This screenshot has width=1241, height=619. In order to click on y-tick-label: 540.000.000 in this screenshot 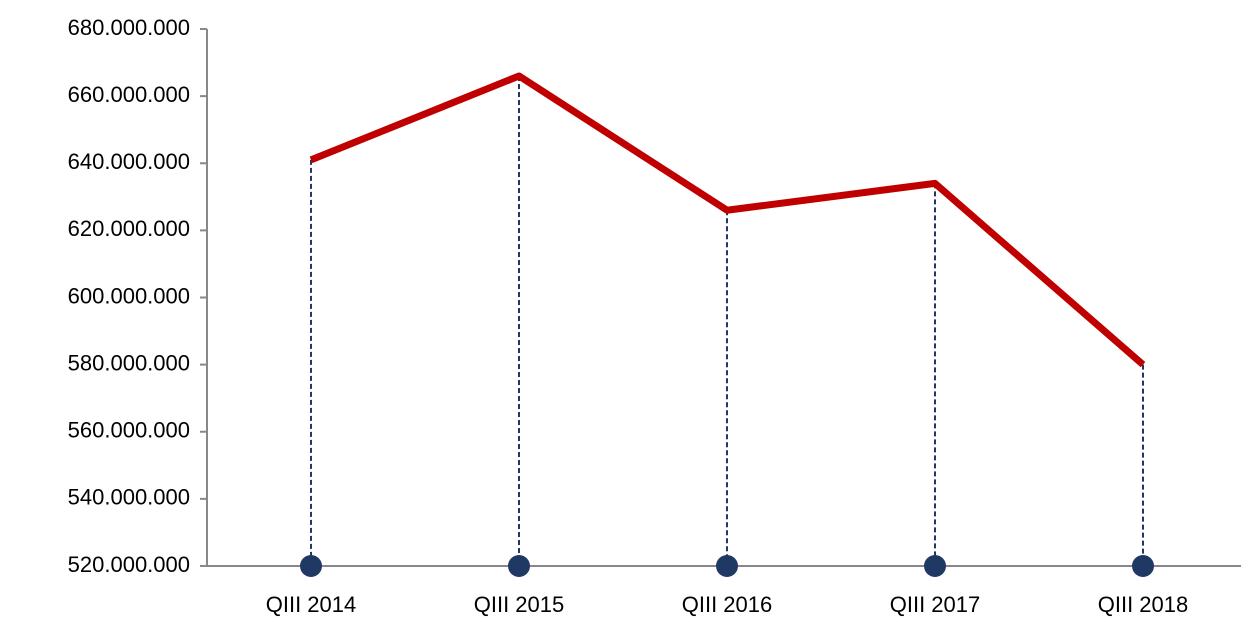, I will do `click(129, 497)`.